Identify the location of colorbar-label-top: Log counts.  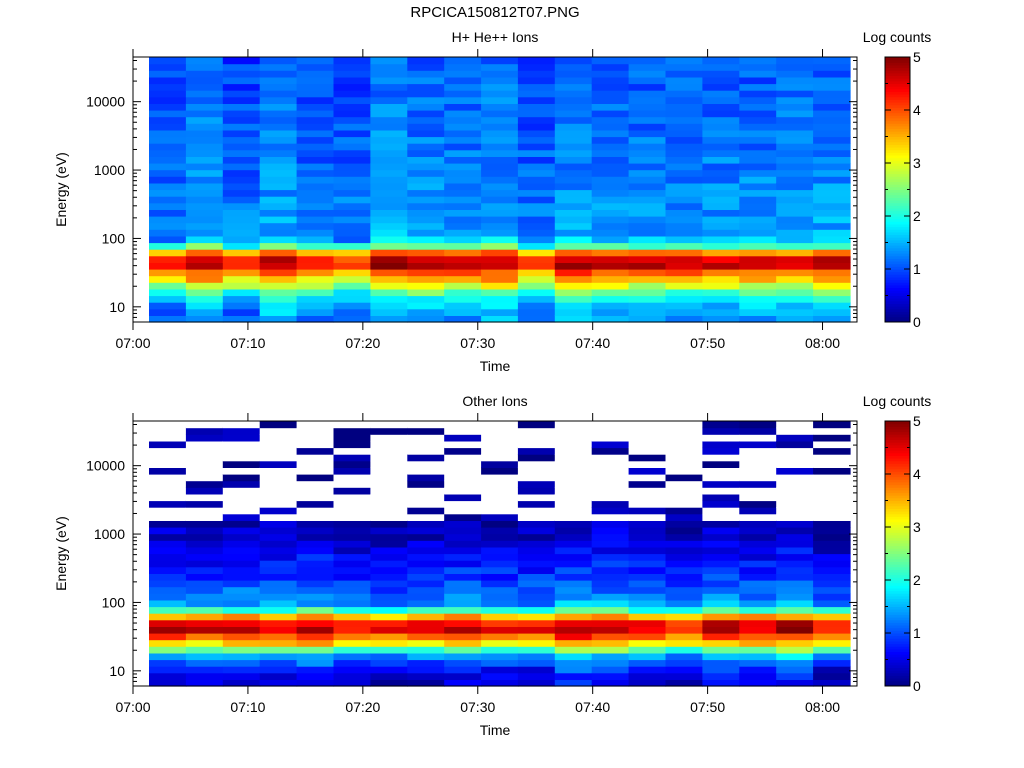
(897, 37).